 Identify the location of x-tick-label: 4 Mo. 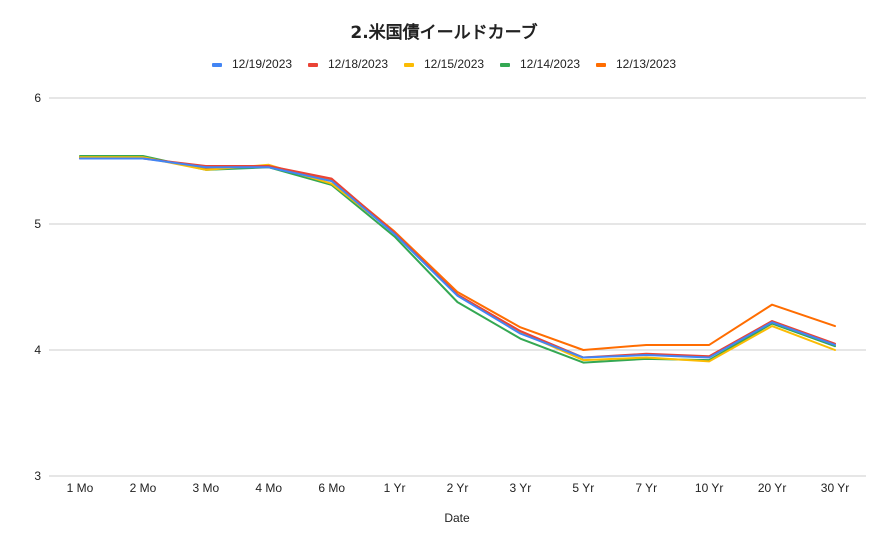
(268, 488).